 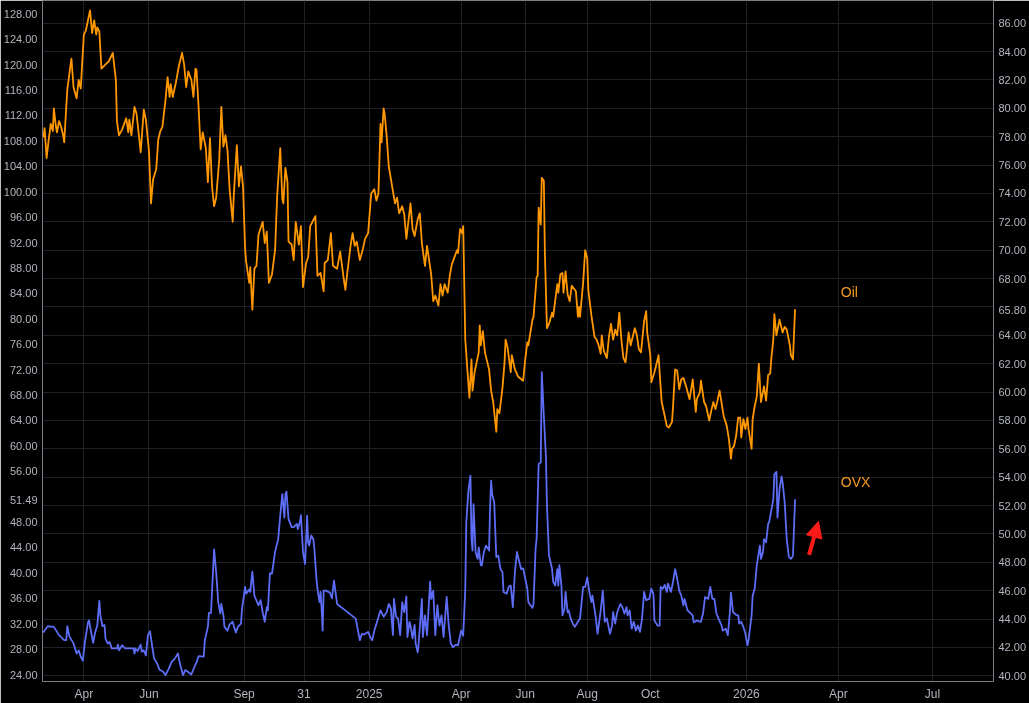 I want to click on y2-tick-label: 74.00, so click(x=1012, y=193).